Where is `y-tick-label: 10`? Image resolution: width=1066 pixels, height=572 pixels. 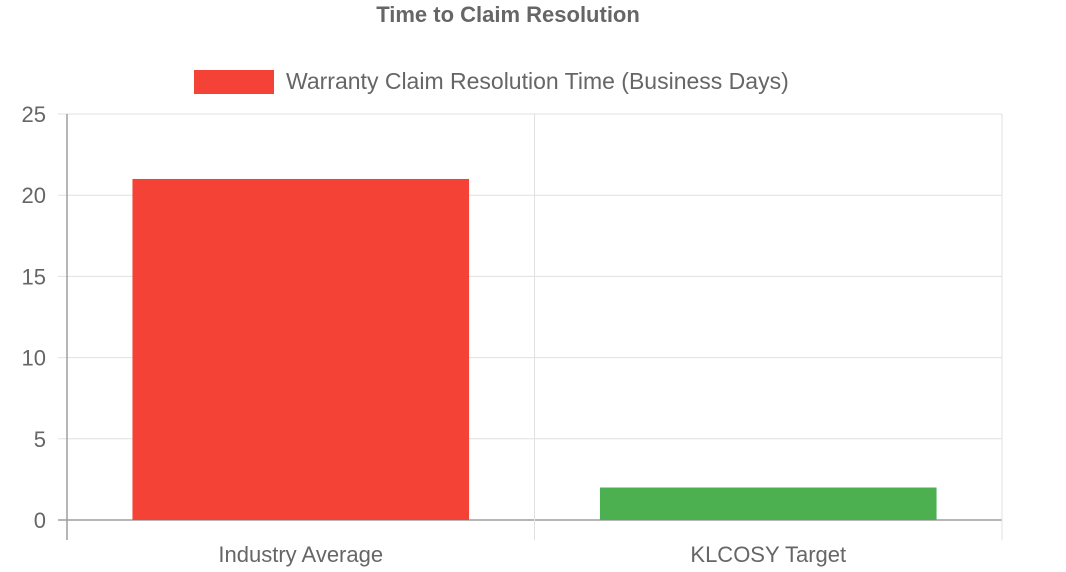 y-tick-label: 10 is located at coordinates (34, 358).